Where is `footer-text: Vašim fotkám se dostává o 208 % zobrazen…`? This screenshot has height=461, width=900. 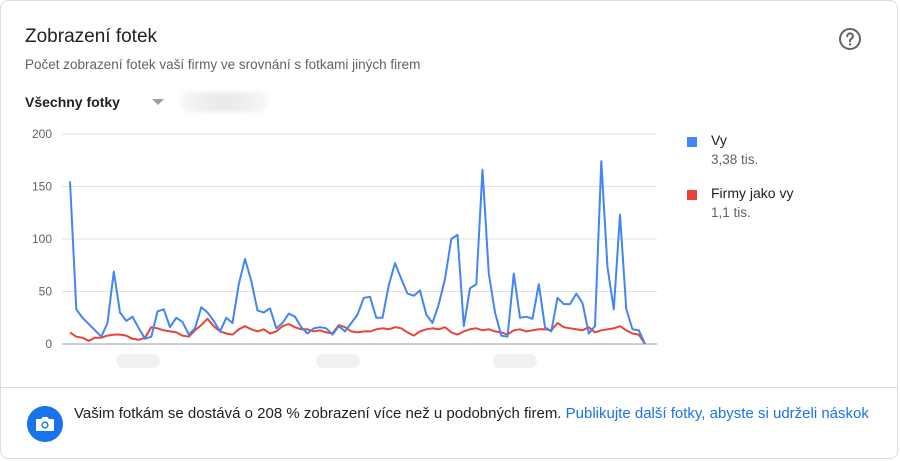 footer-text: Vašim fotkám se dostává o 208 % zobrazen… is located at coordinates (318, 413).